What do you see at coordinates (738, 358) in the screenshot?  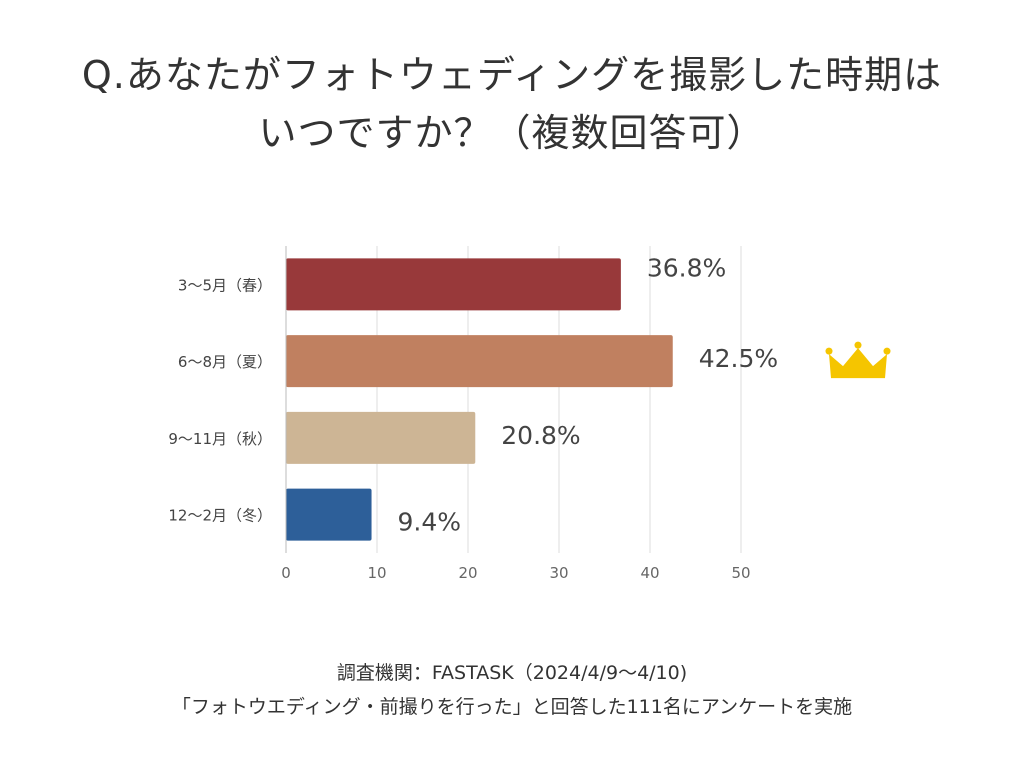 I see `value-label: 42.5%` at bounding box center [738, 358].